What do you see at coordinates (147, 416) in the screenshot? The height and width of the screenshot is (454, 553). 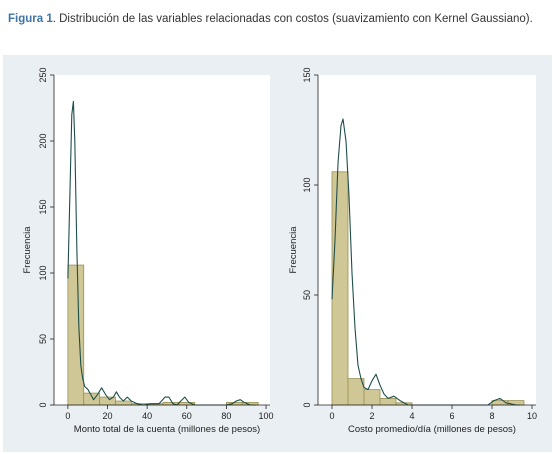 I see `x-tick-label: 40` at bounding box center [147, 416].